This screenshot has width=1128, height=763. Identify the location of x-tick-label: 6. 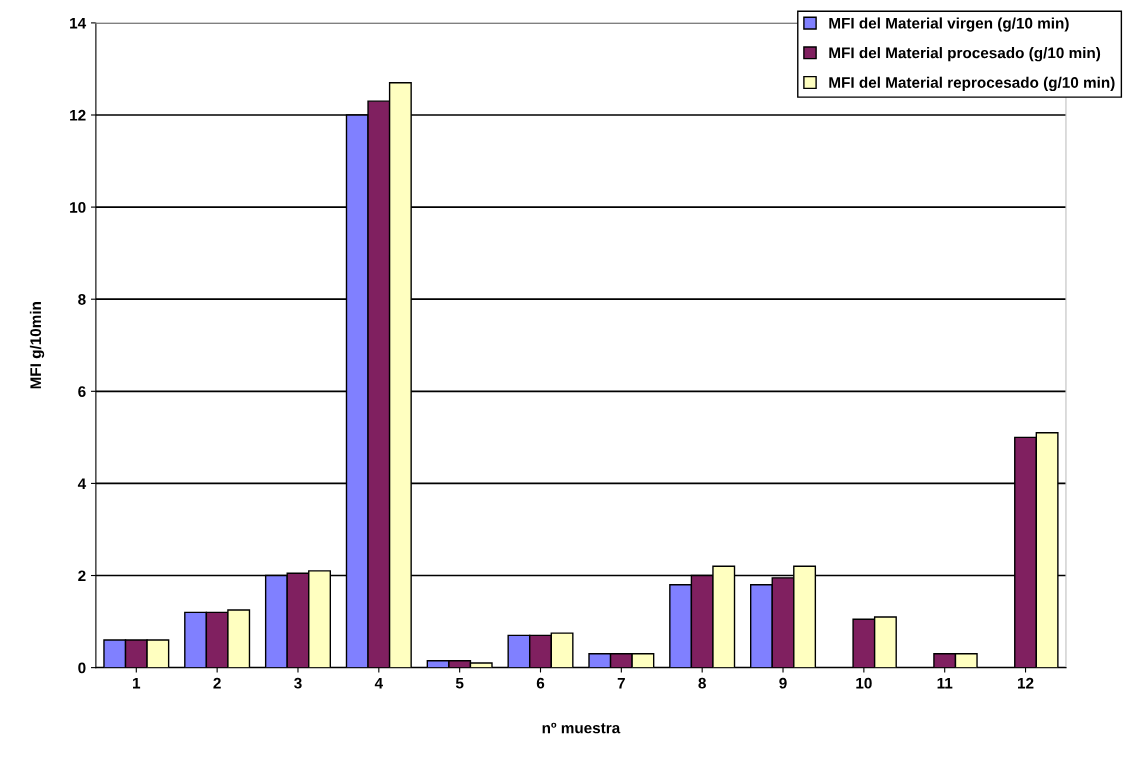
(540, 683).